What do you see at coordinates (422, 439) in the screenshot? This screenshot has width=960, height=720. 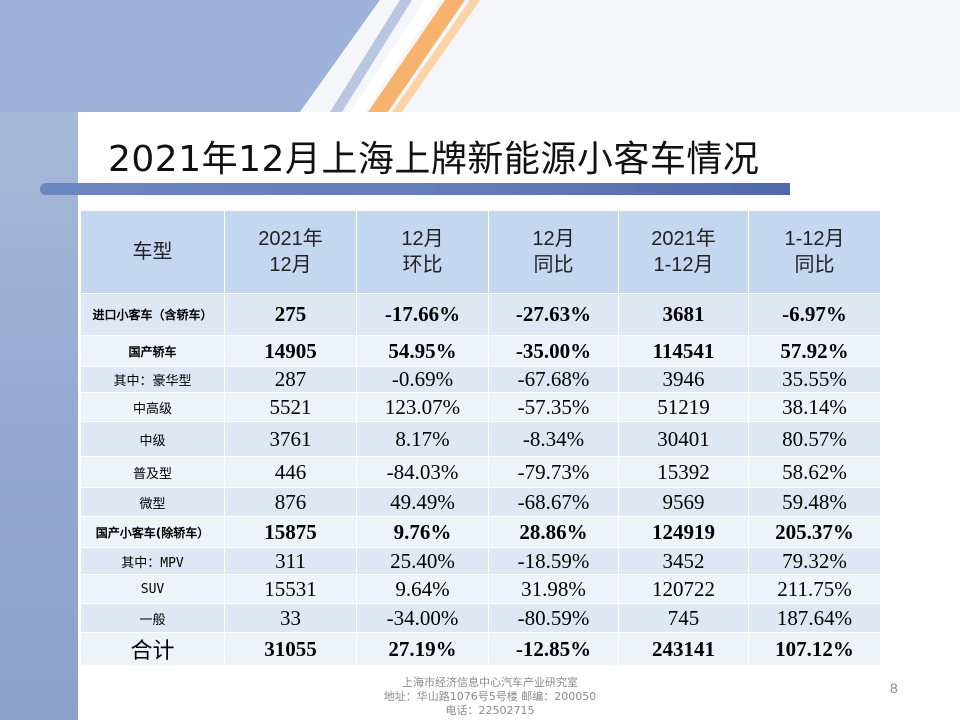 I see `row-value: 8.17%` at bounding box center [422, 439].